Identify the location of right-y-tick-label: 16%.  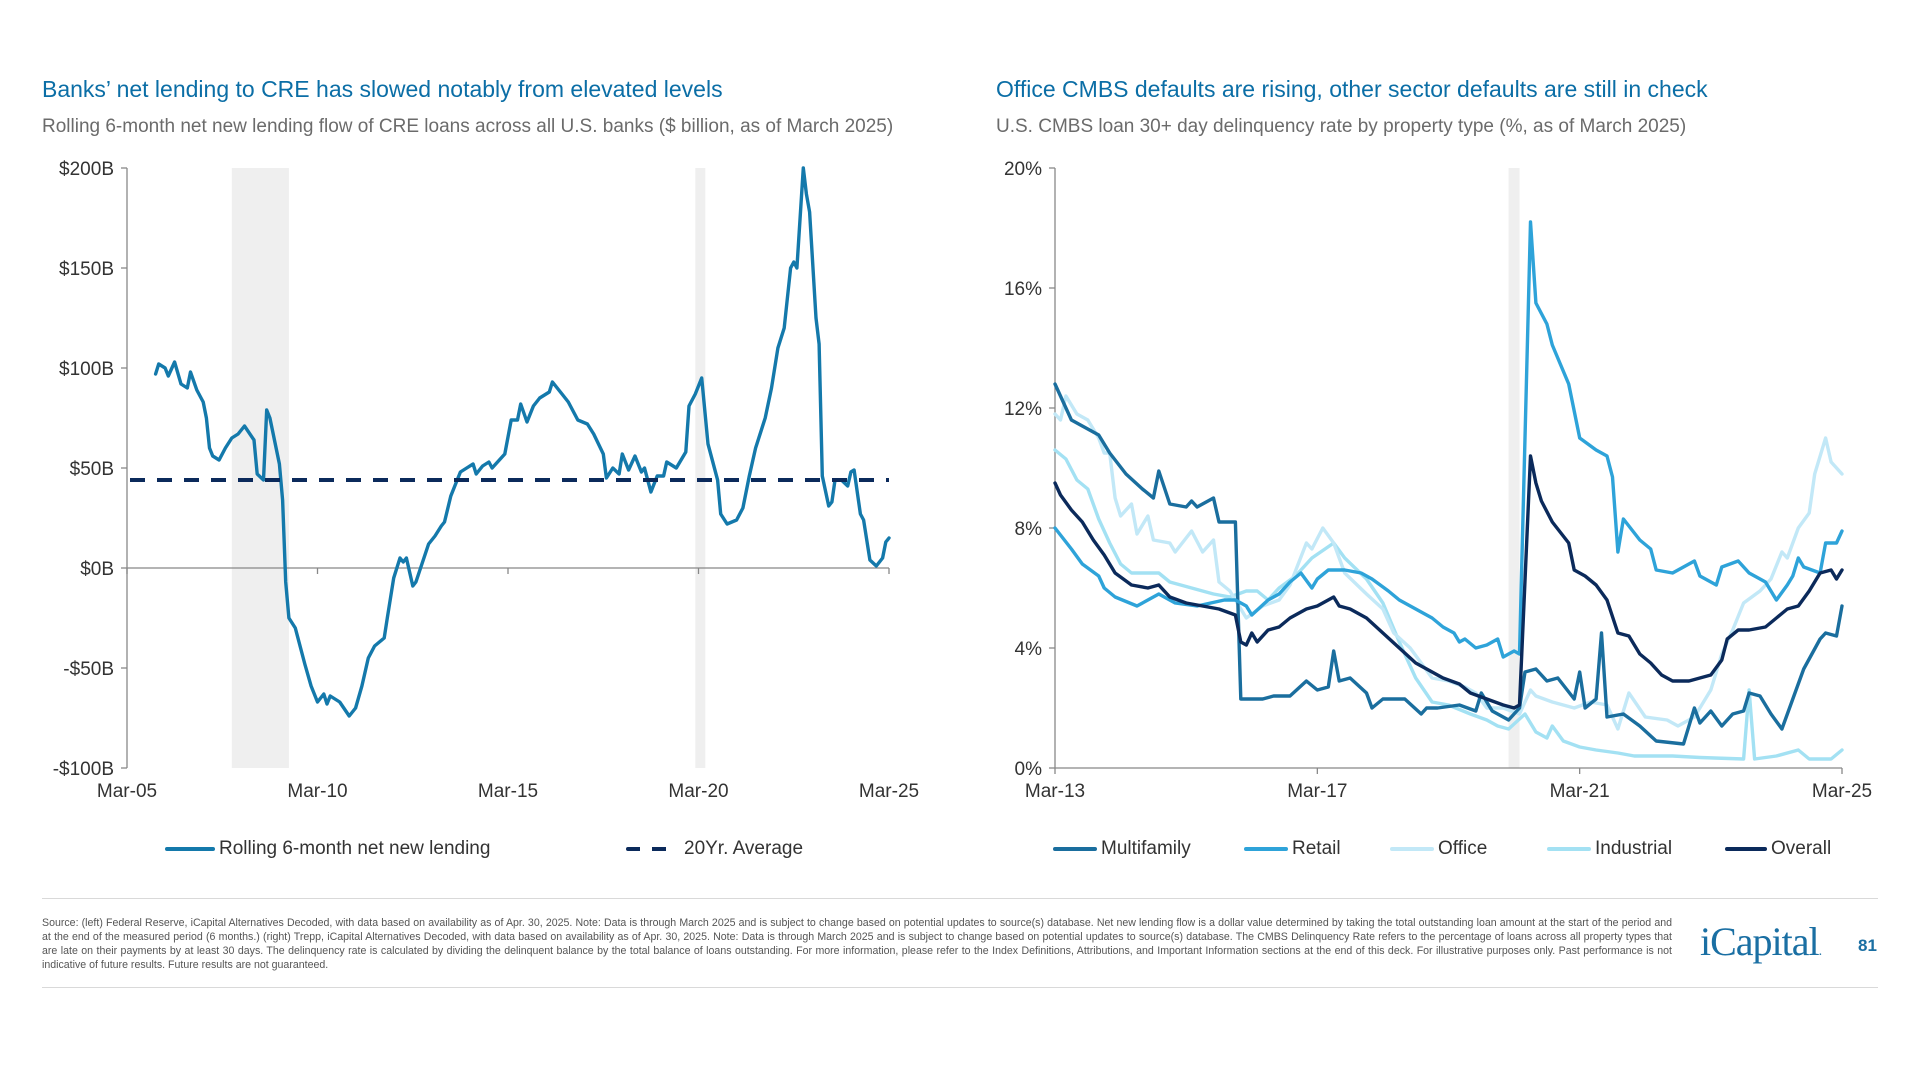
(1023, 289).